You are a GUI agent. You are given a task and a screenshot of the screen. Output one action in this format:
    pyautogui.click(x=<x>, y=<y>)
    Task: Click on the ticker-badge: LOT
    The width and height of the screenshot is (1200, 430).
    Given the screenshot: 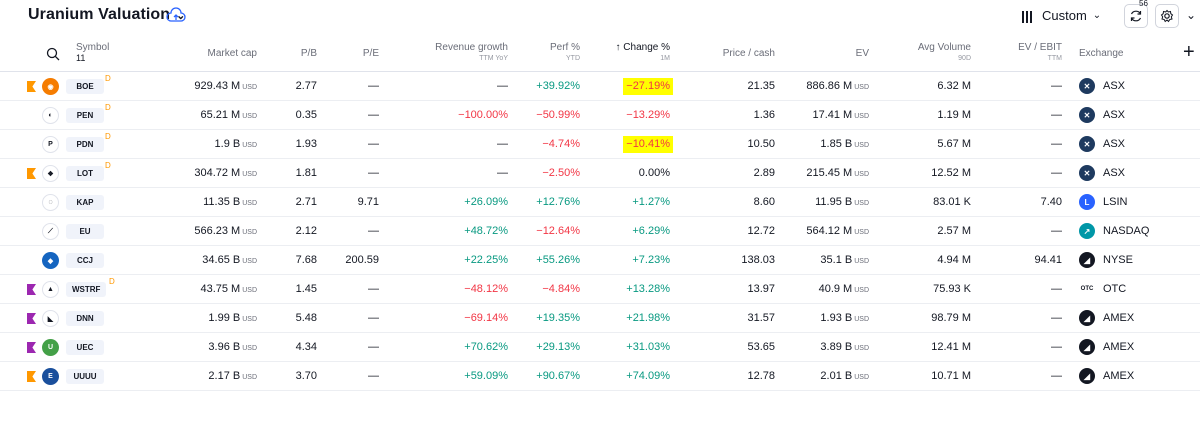 What is the action you would take?
    pyautogui.click(x=85, y=173)
    